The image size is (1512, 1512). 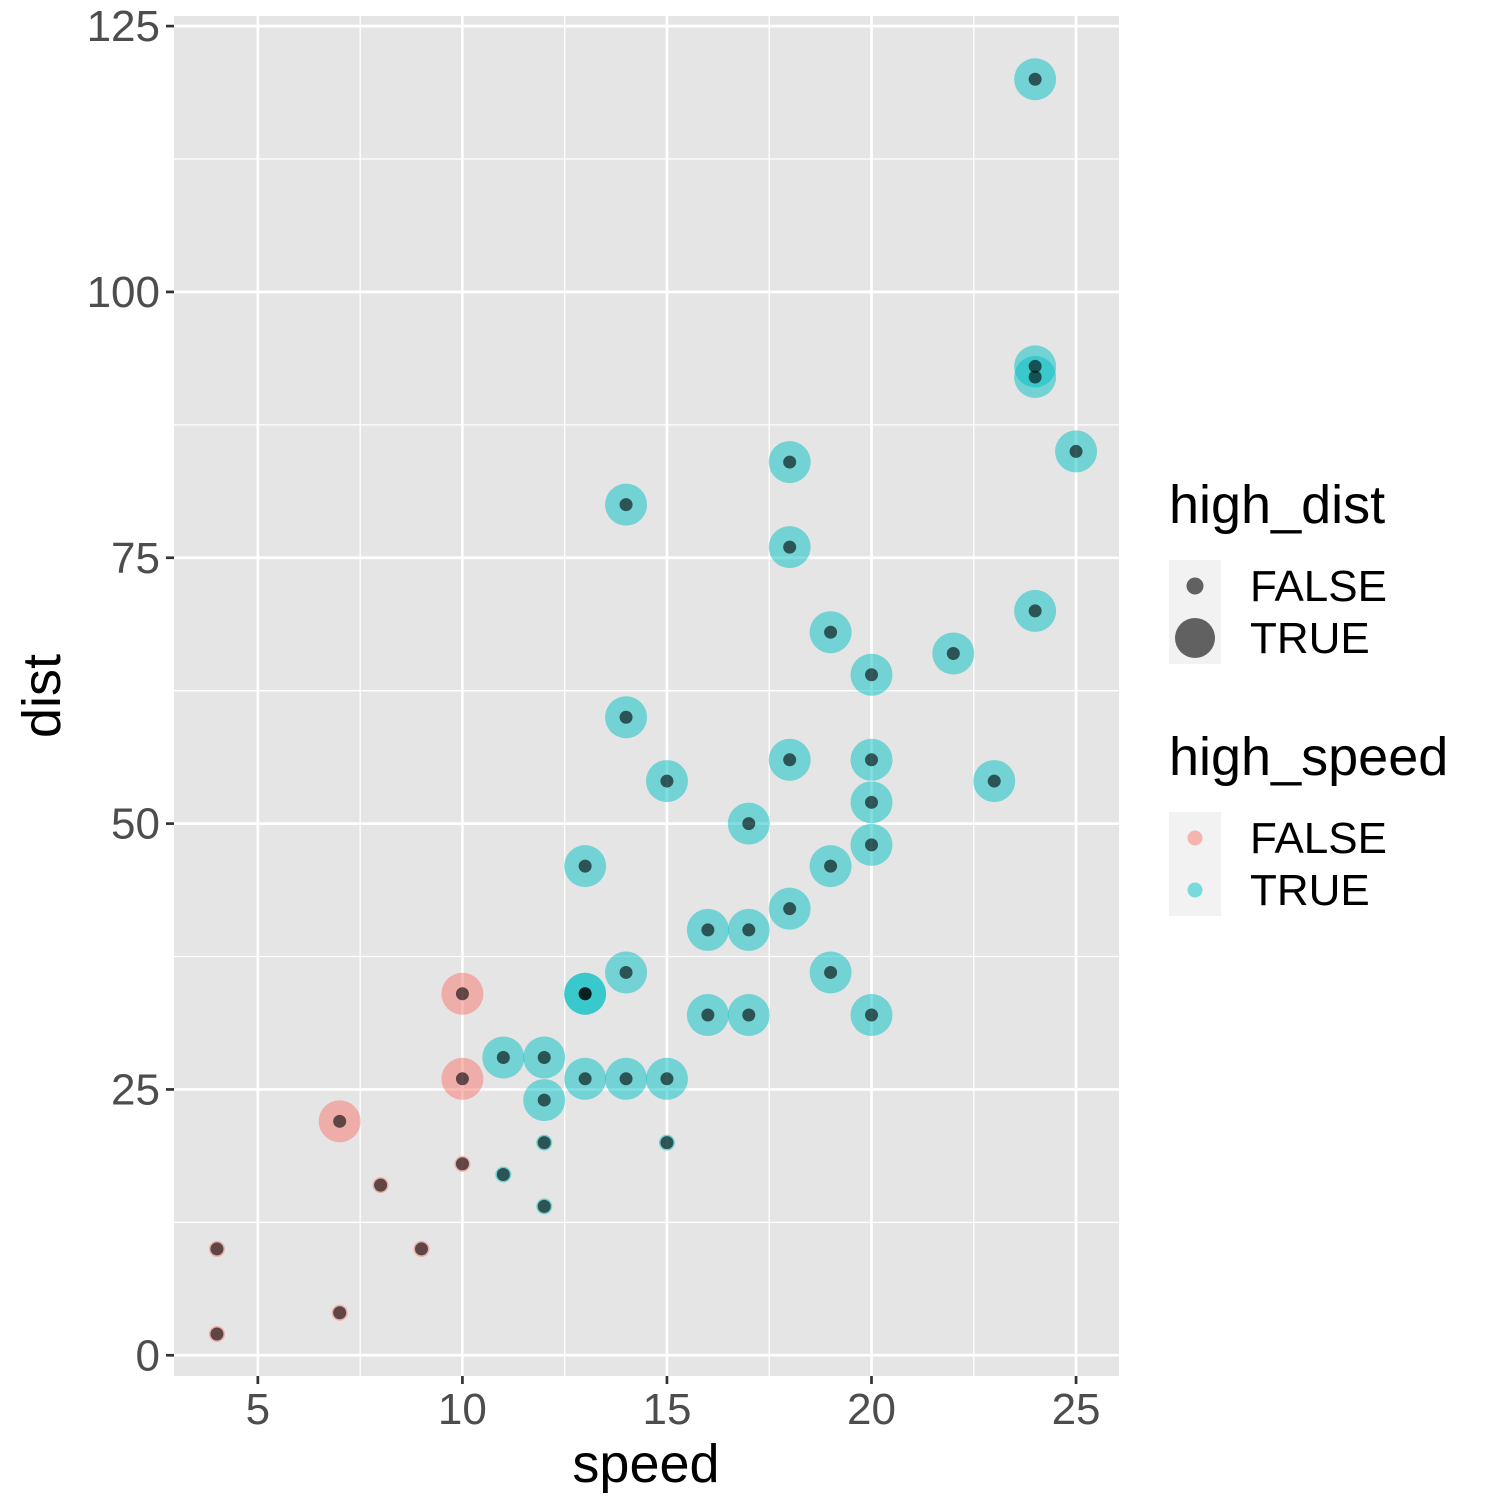 I want to click on legend-high-dist: high_dist FALSE TRUE, so click(x=1278, y=569).